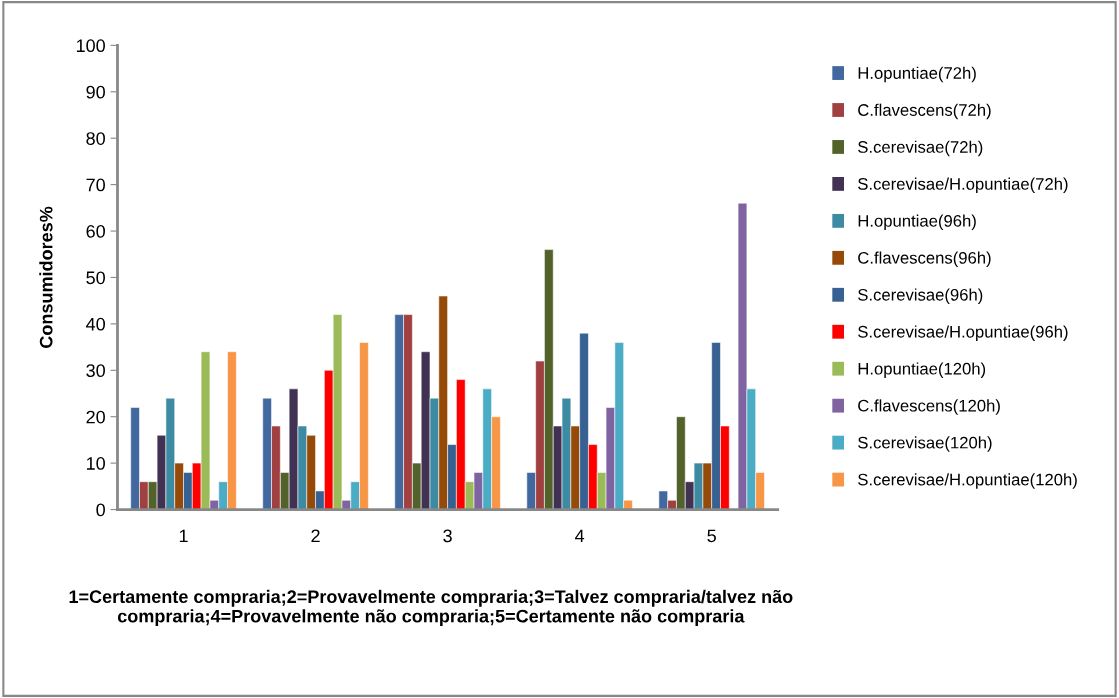  Describe the element at coordinates (183, 536) in the screenshot. I see `x-tick-label: 1` at that location.